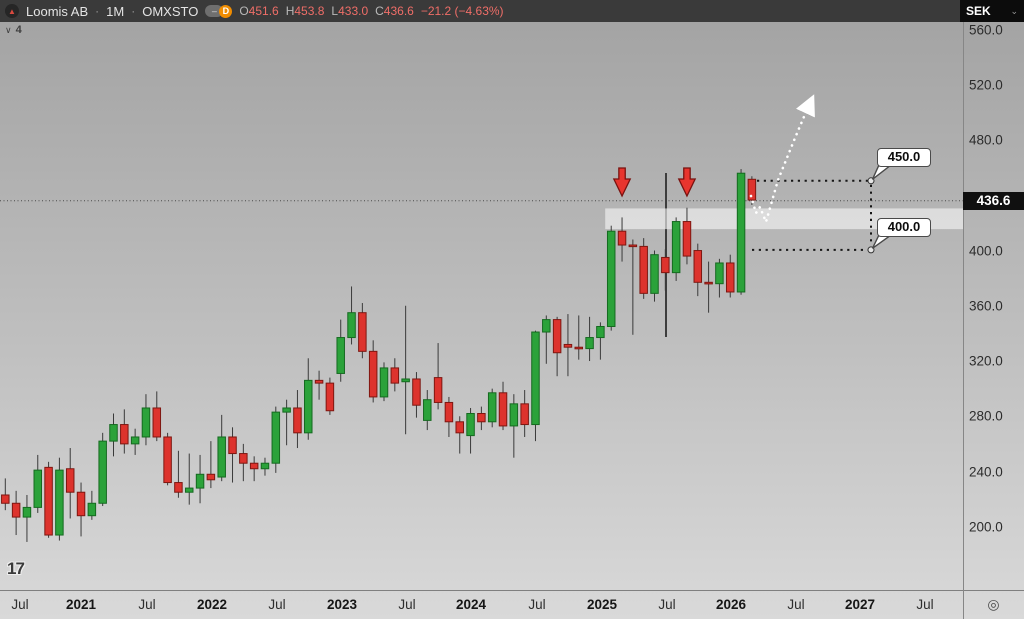 The width and height of the screenshot is (1024, 619). What do you see at coordinates (986, 251) in the screenshot?
I see `price-tick-label: 400.0` at bounding box center [986, 251].